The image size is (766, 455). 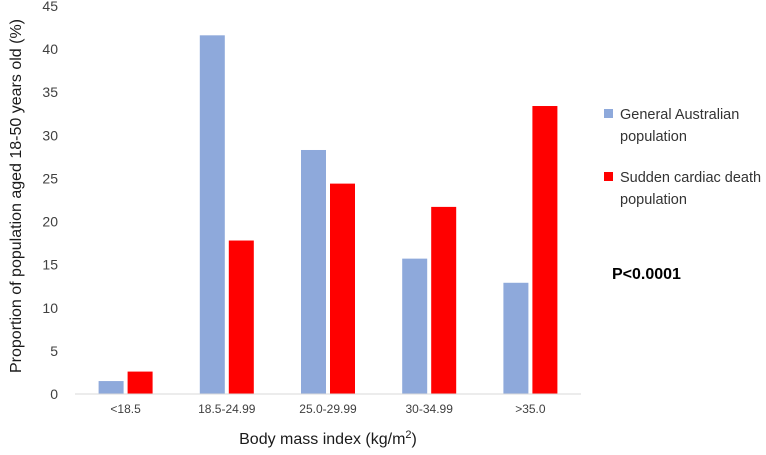 What do you see at coordinates (227, 409) in the screenshot?
I see `x-tick-label: 18.5-24.99` at bounding box center [227, 409].